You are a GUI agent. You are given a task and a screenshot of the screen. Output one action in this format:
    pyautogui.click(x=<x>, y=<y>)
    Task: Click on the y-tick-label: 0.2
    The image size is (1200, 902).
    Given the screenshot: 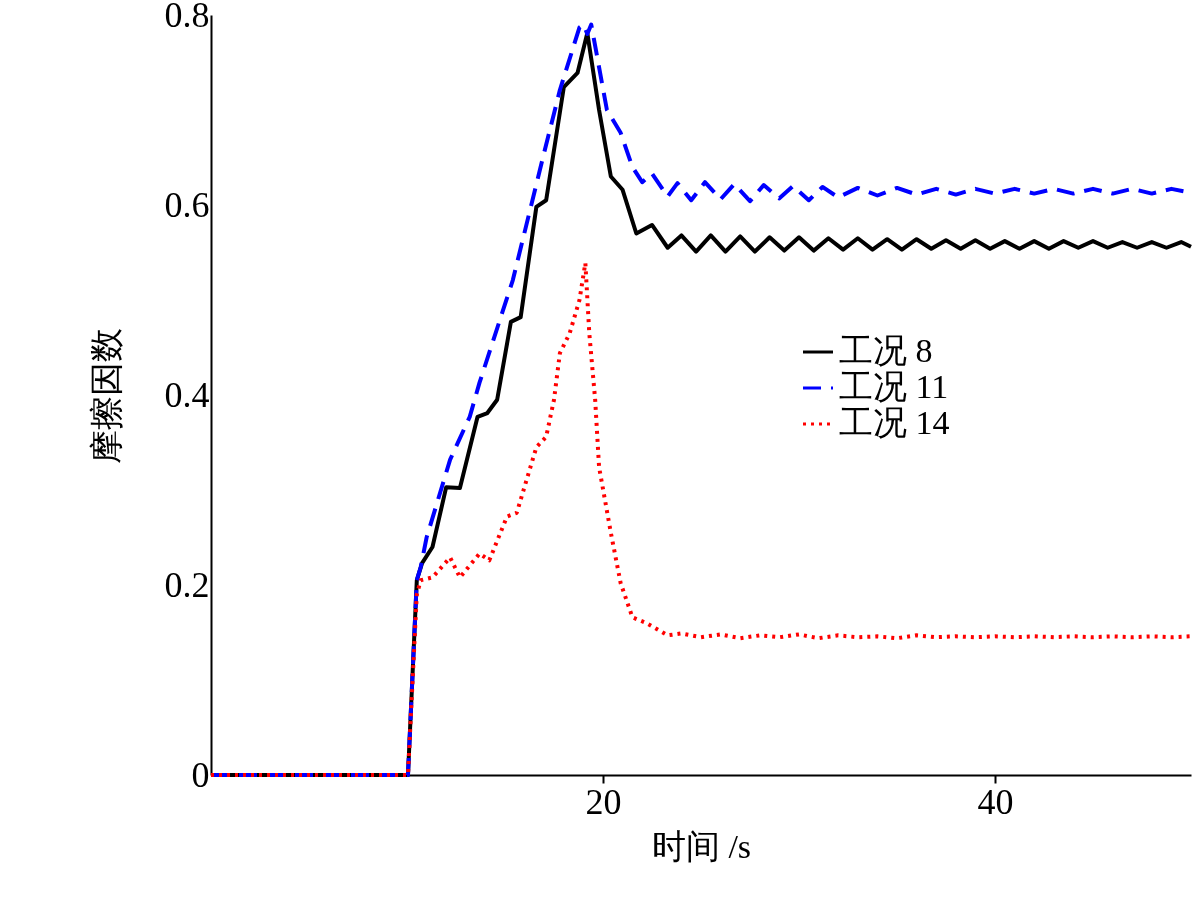 What is the action you would take?
    pyautogui.click(x=187, y=584)
    